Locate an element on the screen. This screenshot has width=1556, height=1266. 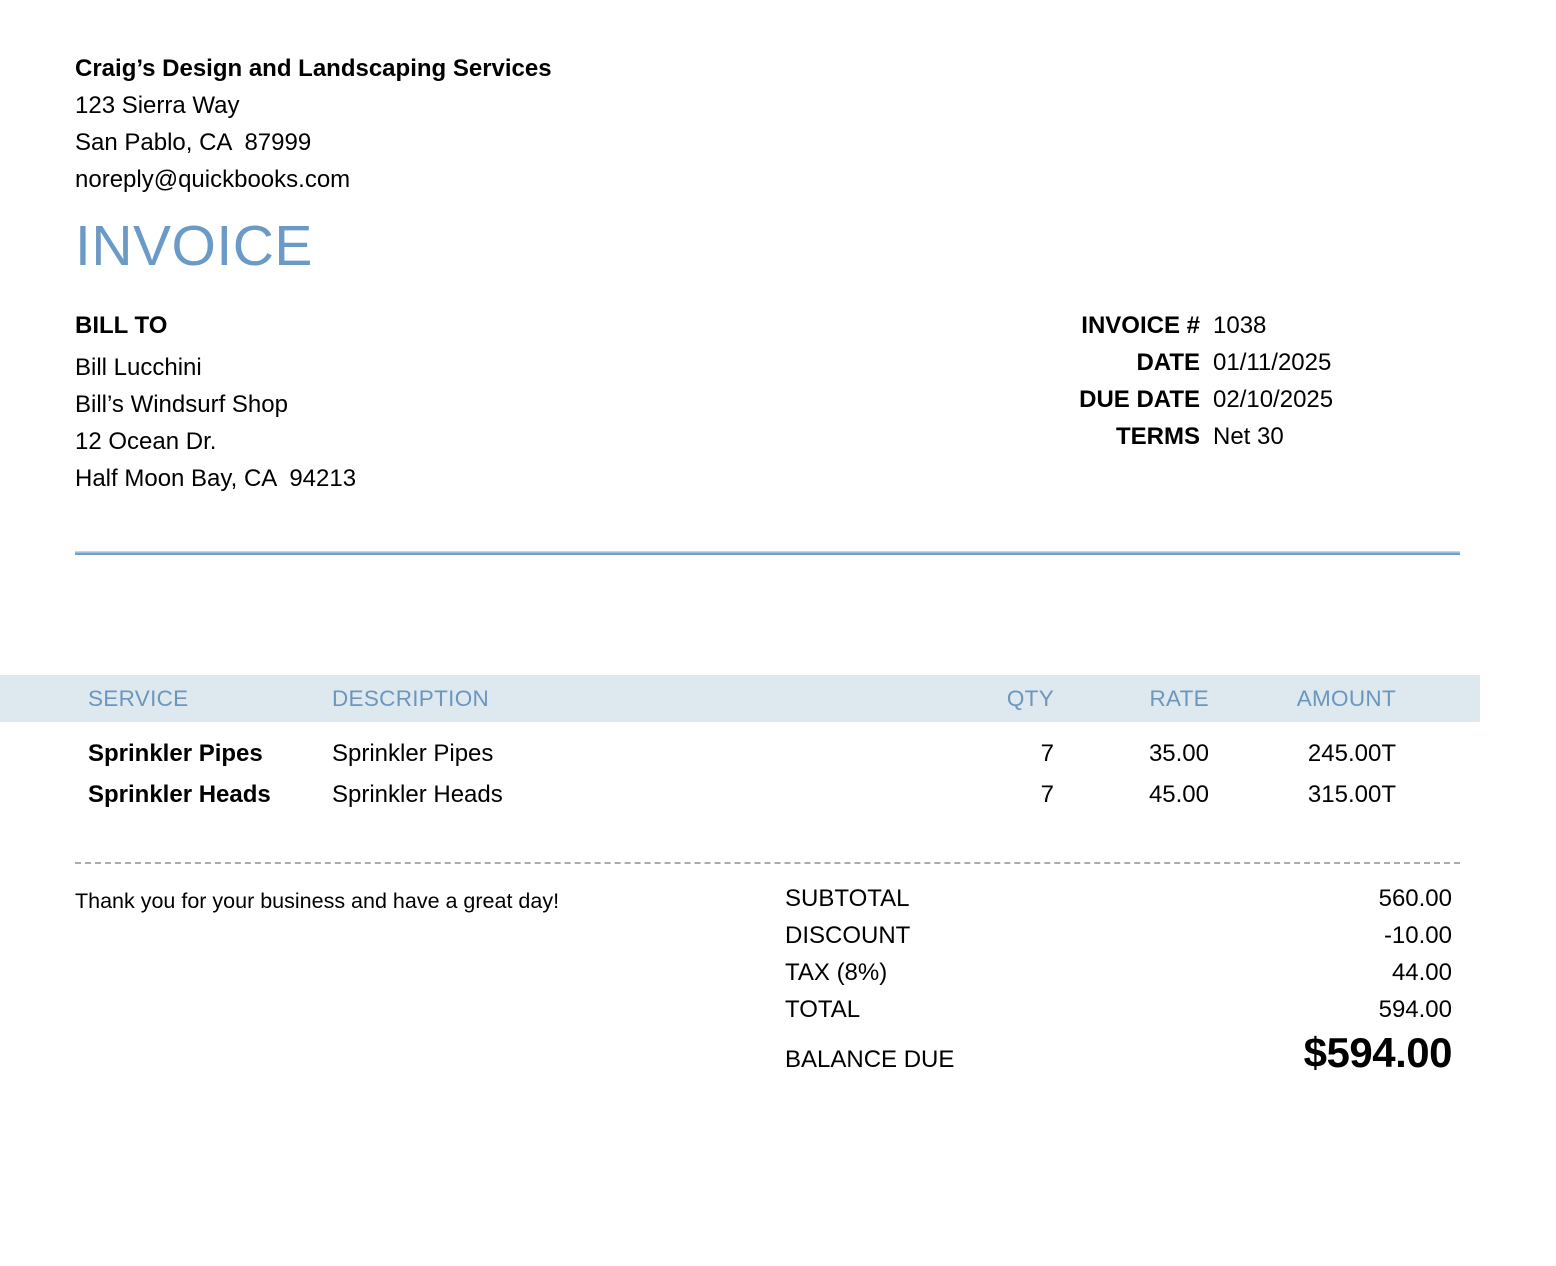
dashed-separator is located at coordinates (767, 863).